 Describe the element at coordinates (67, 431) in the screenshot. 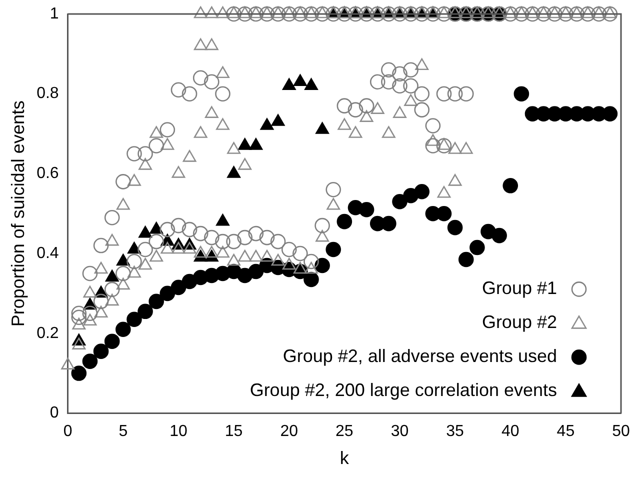

I see `x-tick-label: 0` at that location.